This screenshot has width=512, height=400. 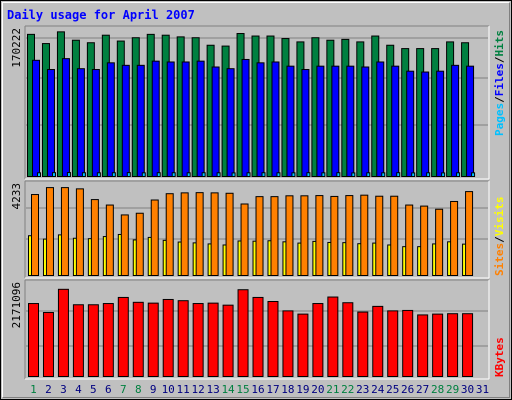 I want to click on day-label-13: 13, so click(x=212, y=389).